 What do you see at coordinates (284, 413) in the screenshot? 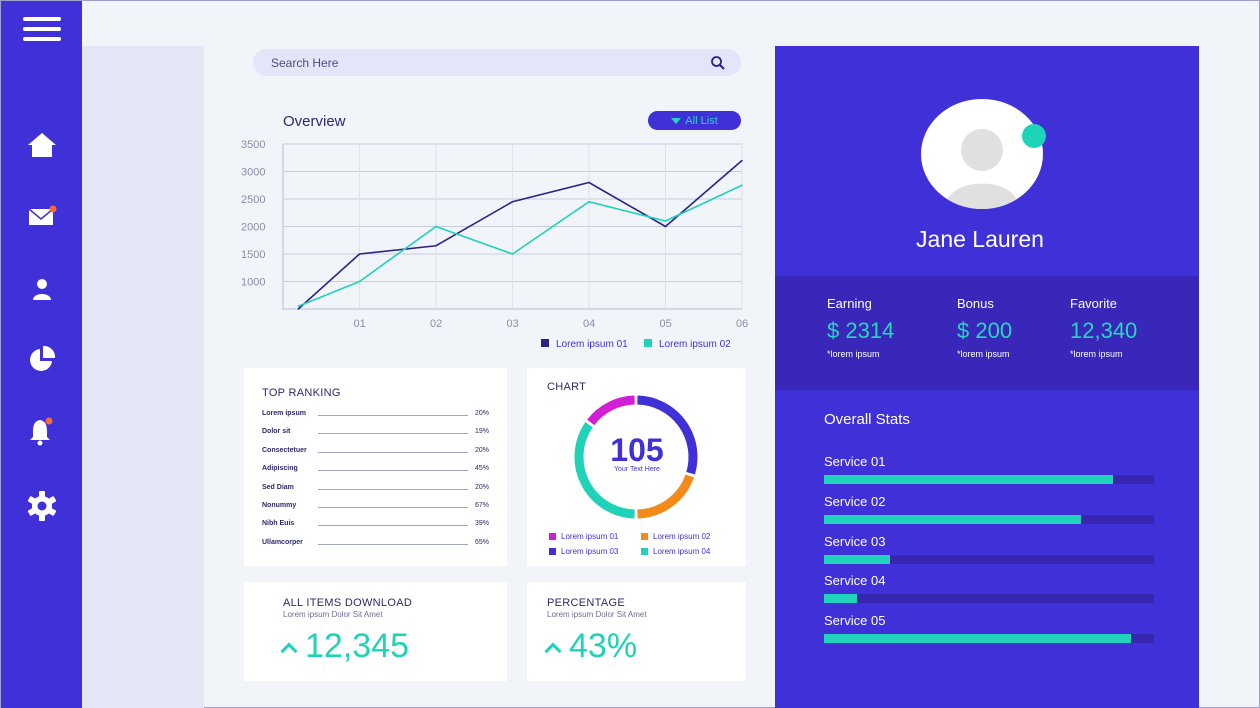
I see `ranking-label: Lorem ipsum` at bounding box center [284, 413].